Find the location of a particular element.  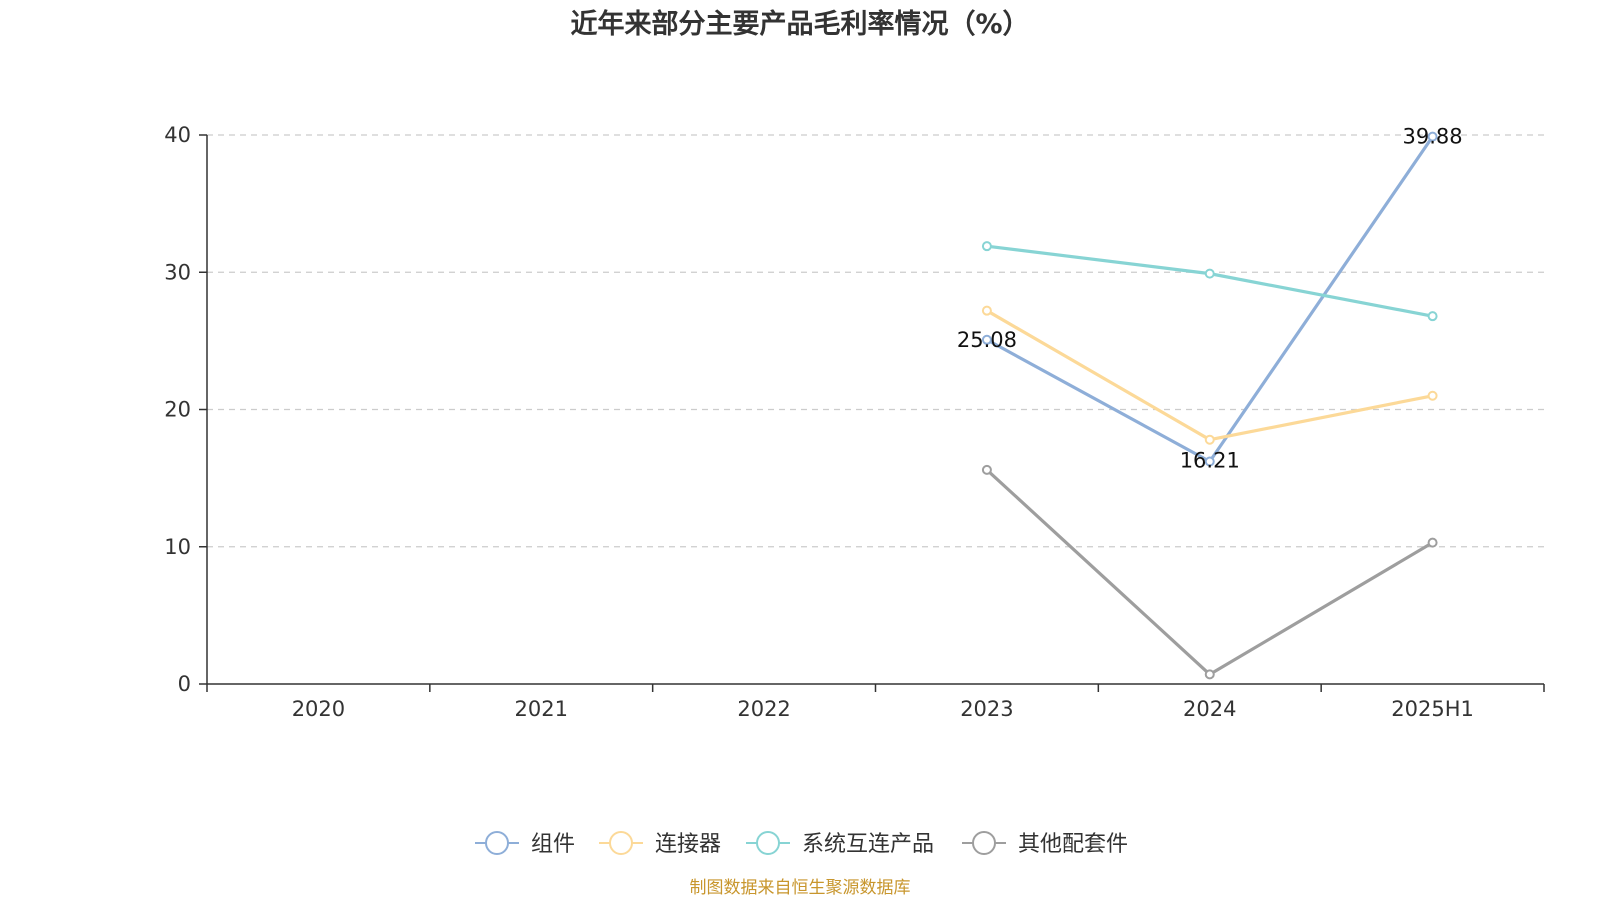

legend-item-1: 连接器 is located at coordinates (660, 844).